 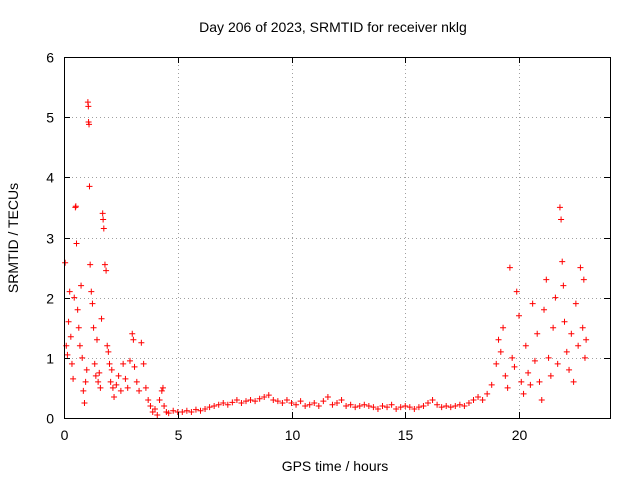 I want to click on y-tick-label: 1, so click(x=50, y=359).